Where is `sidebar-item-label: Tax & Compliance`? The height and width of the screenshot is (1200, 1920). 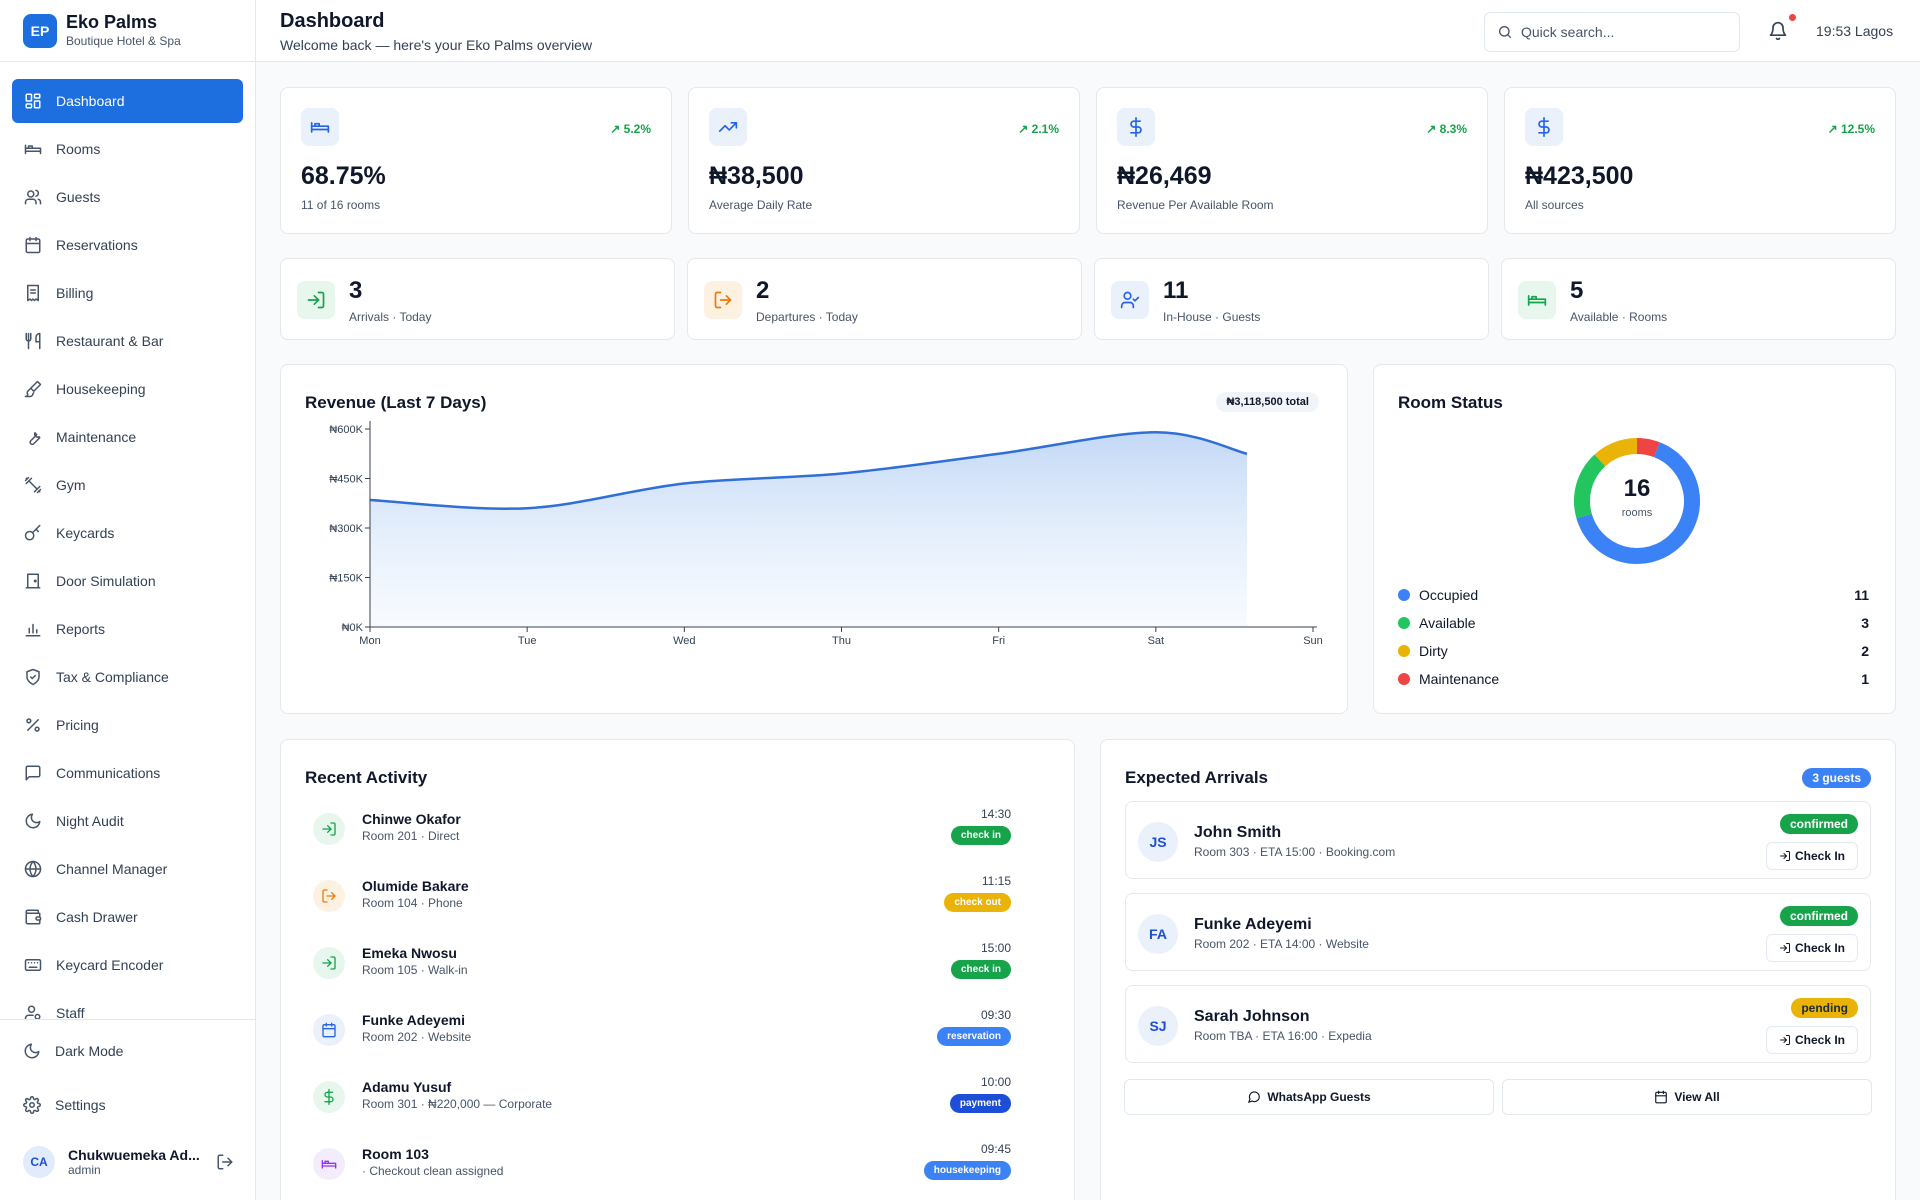
sidebar-item-label: Tax & Compliance is located at coordinates (112, 677).